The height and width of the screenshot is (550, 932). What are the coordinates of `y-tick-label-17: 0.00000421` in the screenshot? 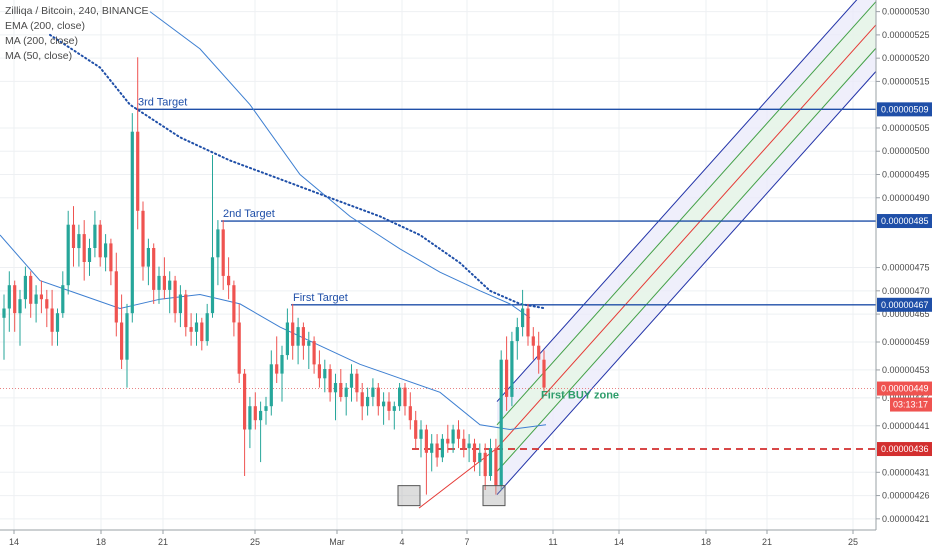 It's located at (906, 519).